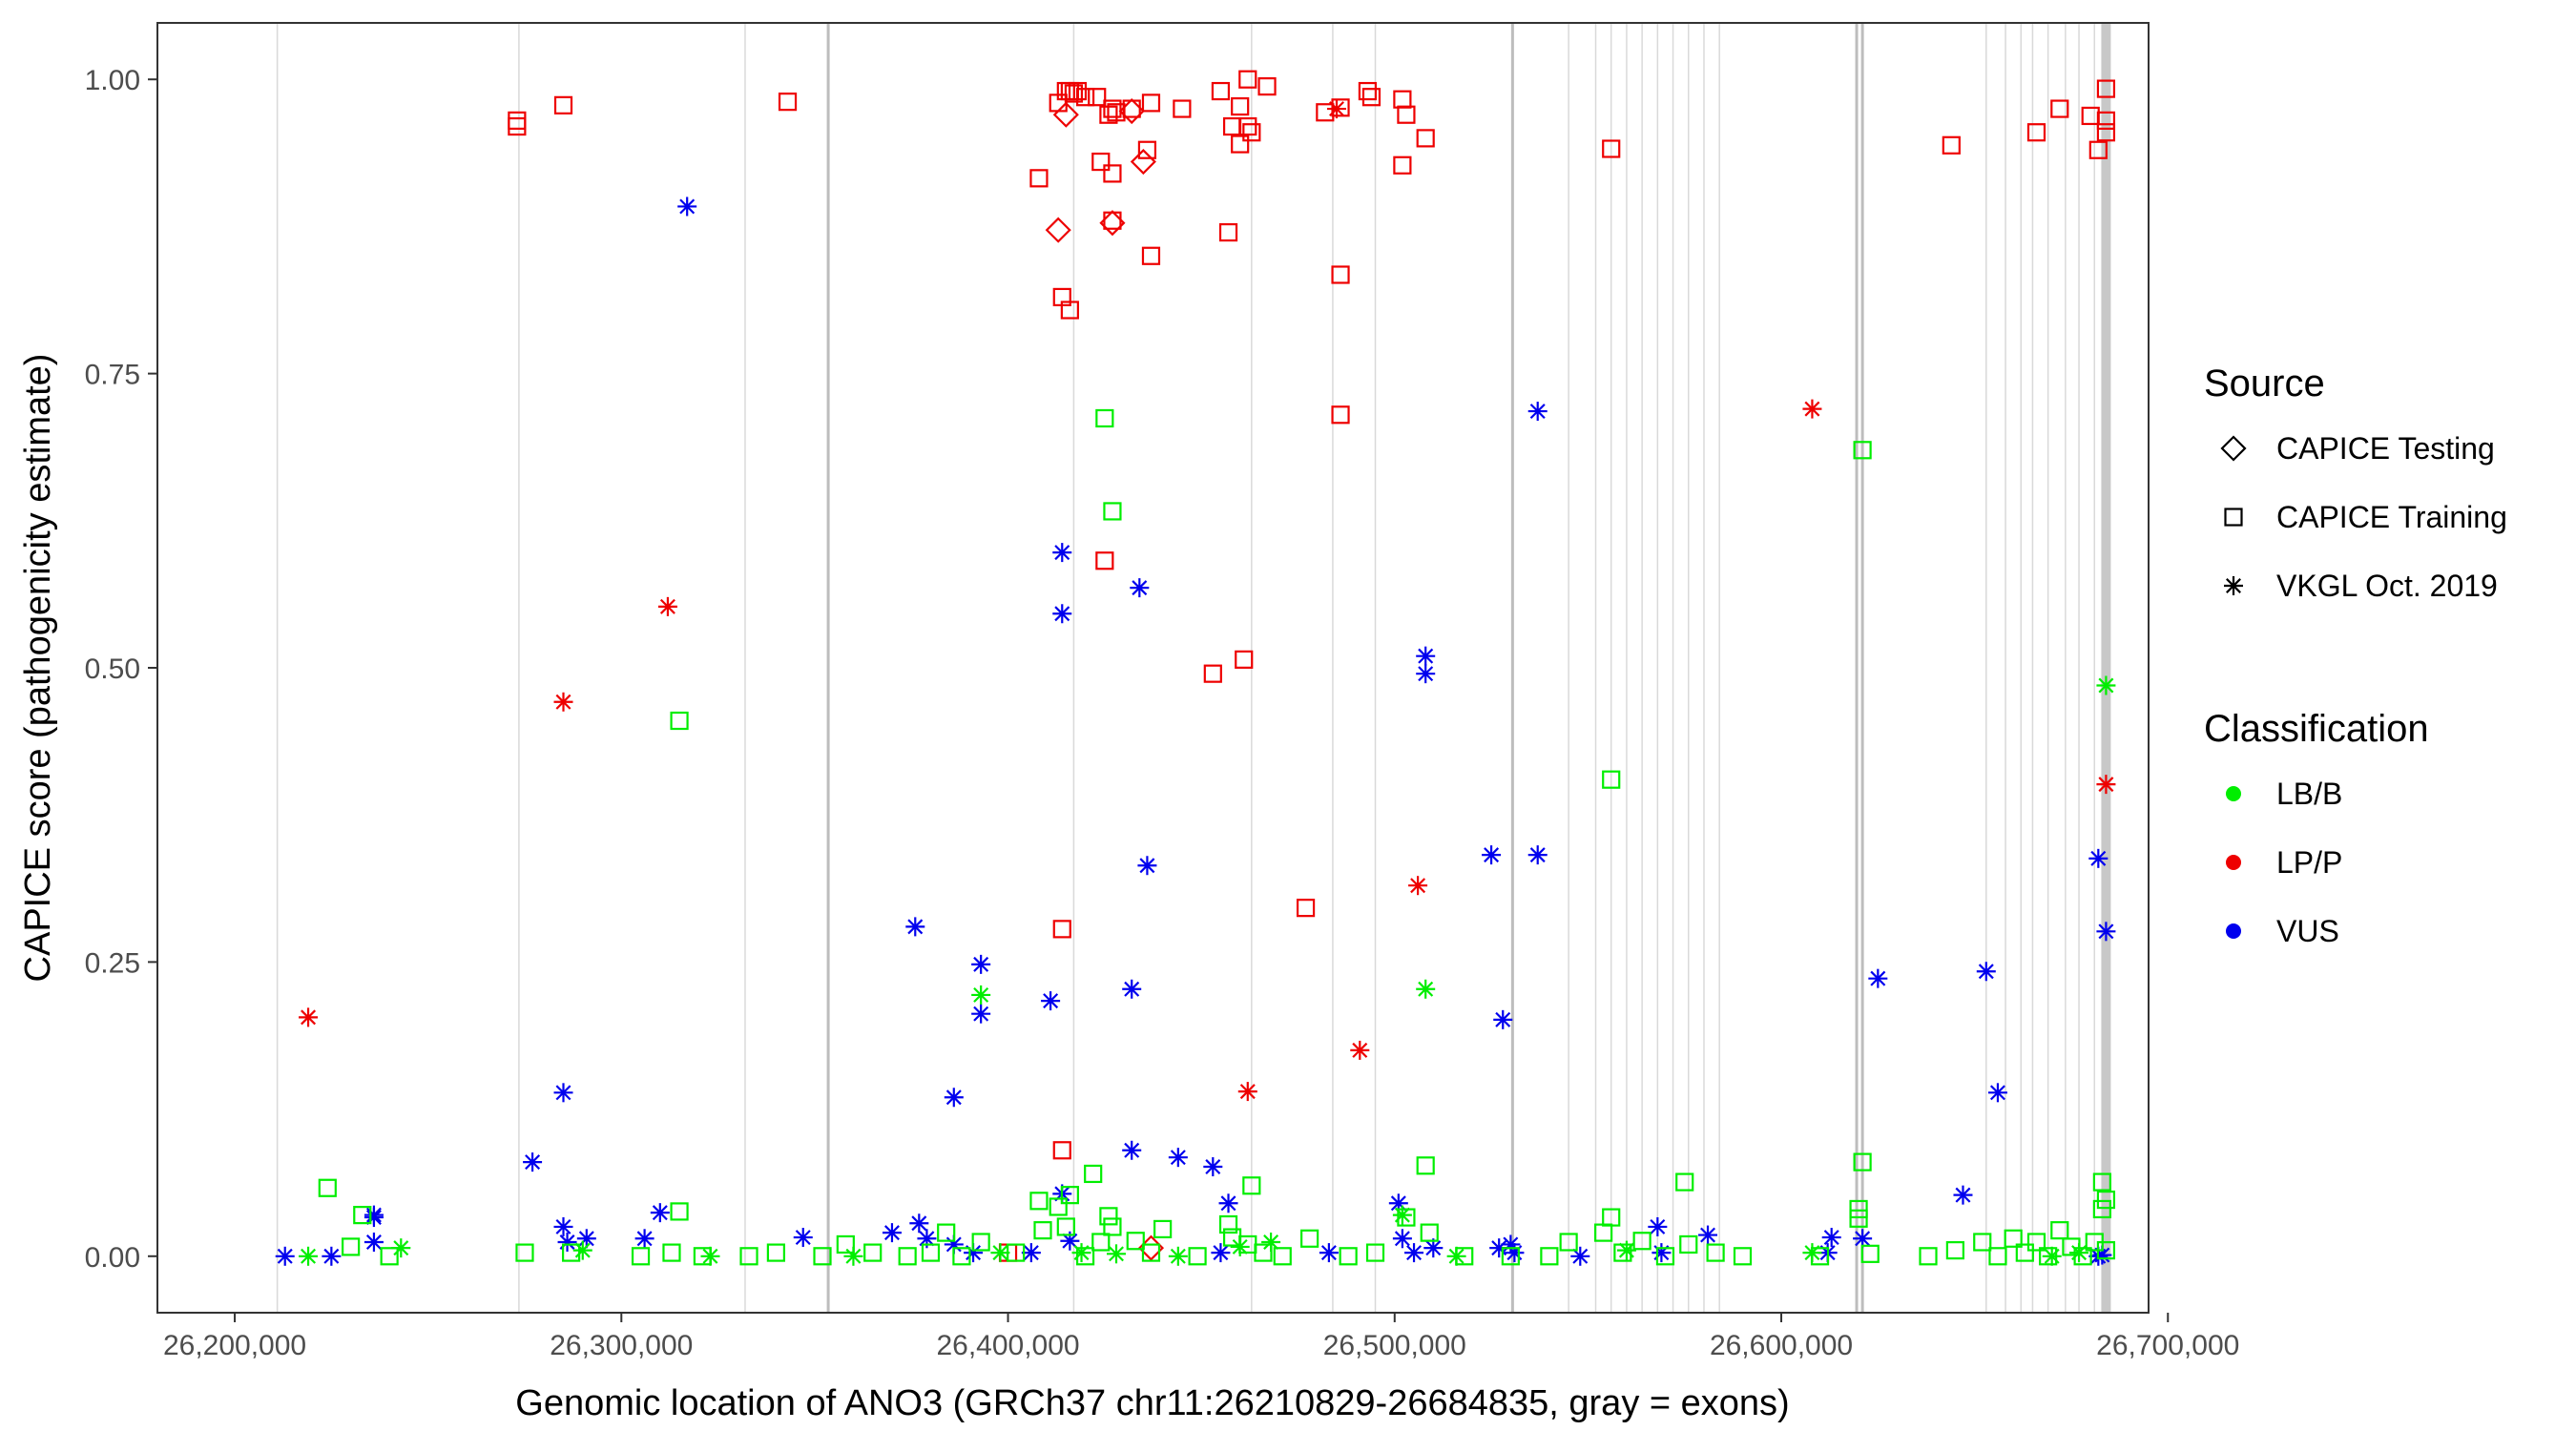 This screenshot has height=1431, width=2576. I want to click on y-tick-label: 0.25, so click(112, 963).